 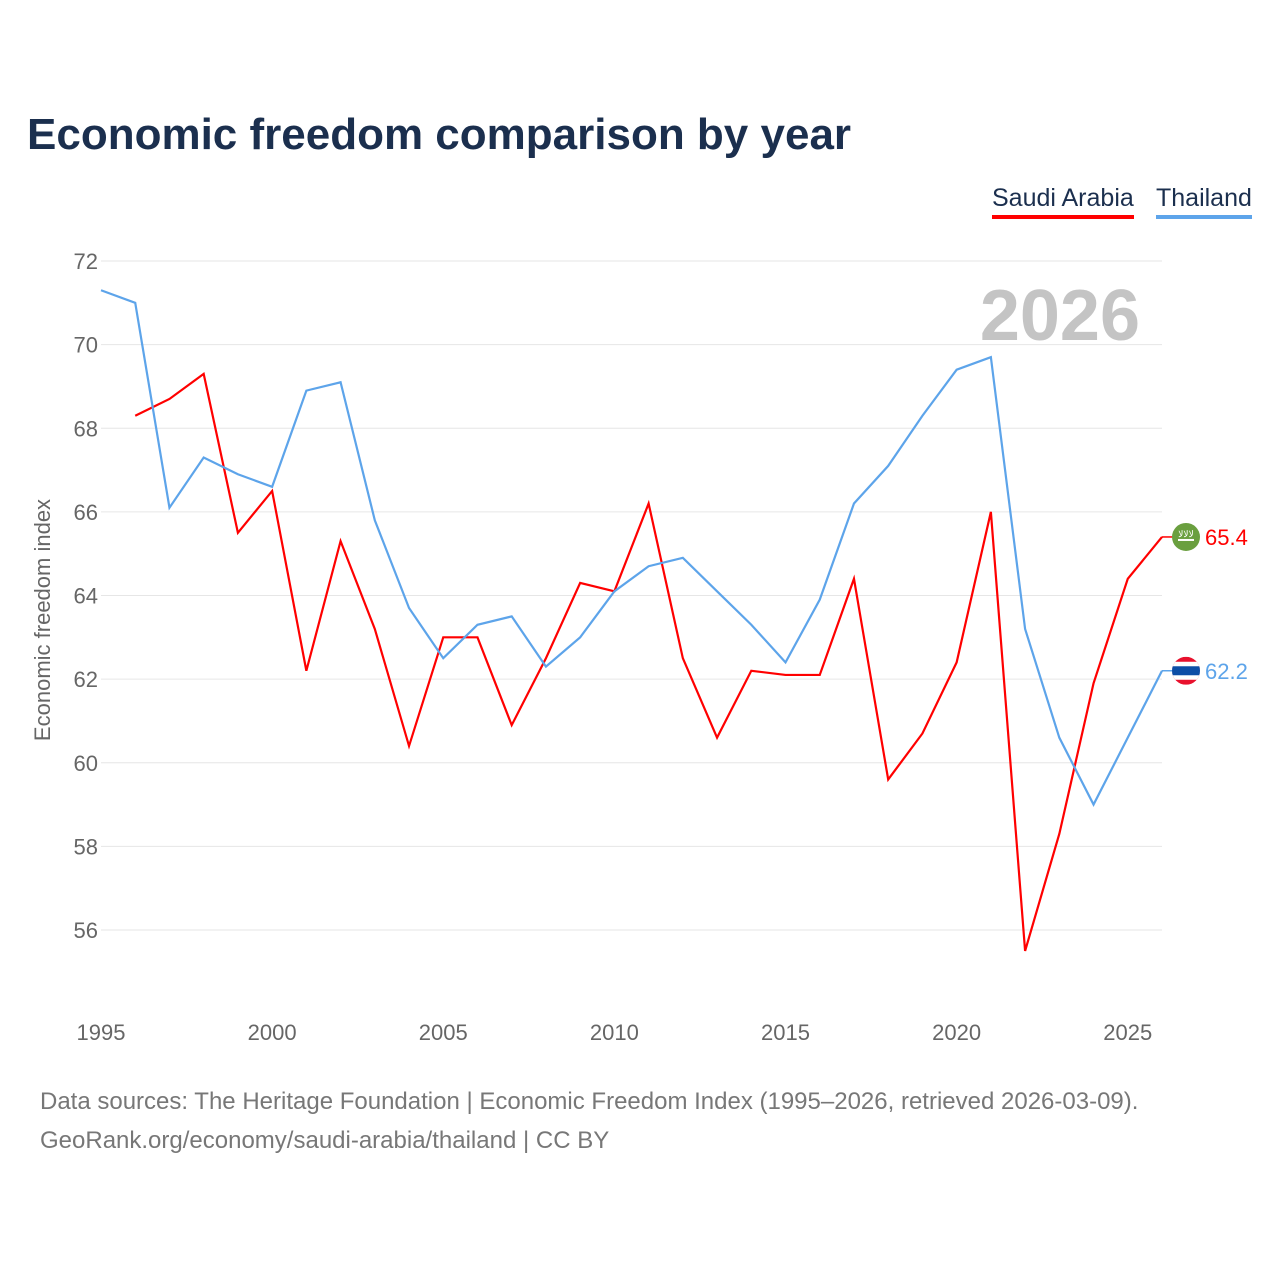 I want to click on y-tick-label: 66, so click(x=86, y=512).